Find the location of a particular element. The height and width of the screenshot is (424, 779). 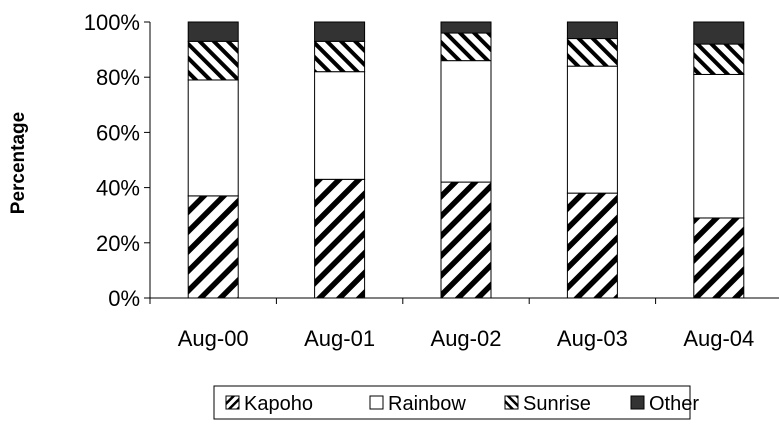

x-axis: Aug-00 Aug-01 Aug-02 Aug-03 Aug-04 is located at coordinates (464, 324).